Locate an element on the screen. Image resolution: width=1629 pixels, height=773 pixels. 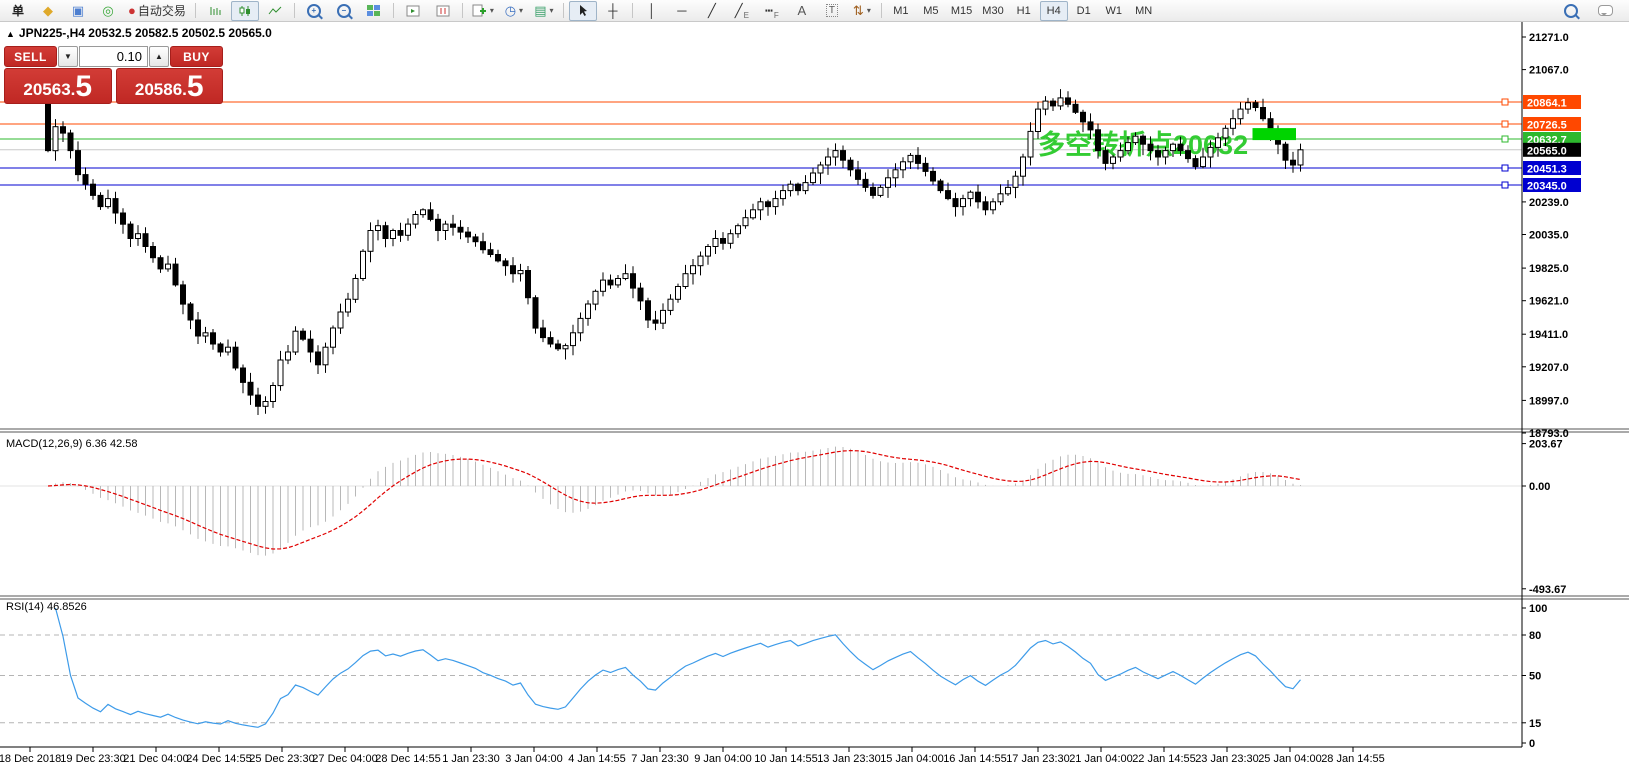
zoom-in-button: + is located at coordinates (314, 11).